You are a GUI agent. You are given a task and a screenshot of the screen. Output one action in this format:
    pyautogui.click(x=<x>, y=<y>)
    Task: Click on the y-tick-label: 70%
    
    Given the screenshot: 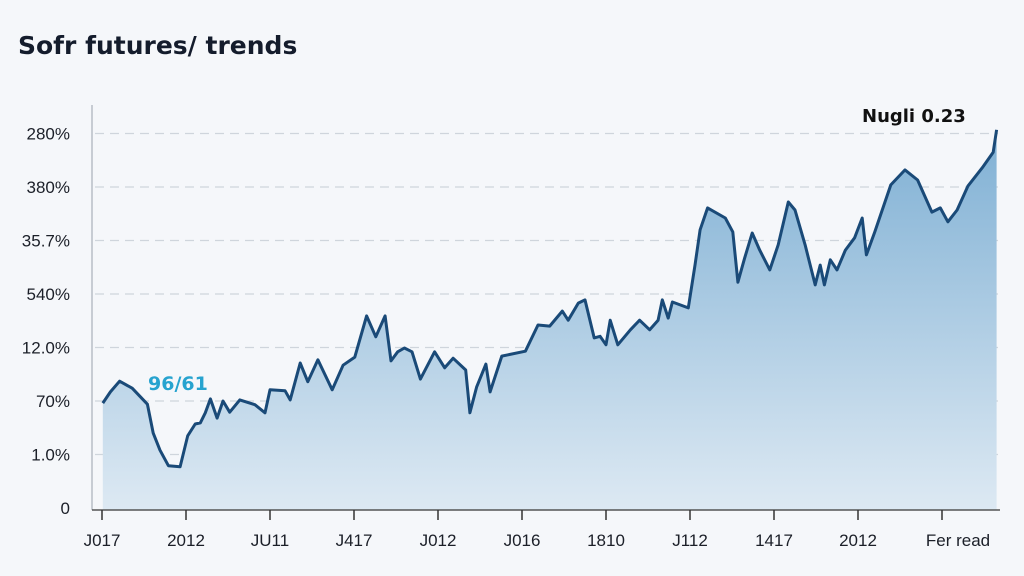 What is the action you would take?
    pyautogui.click(x=53, y=401)
    